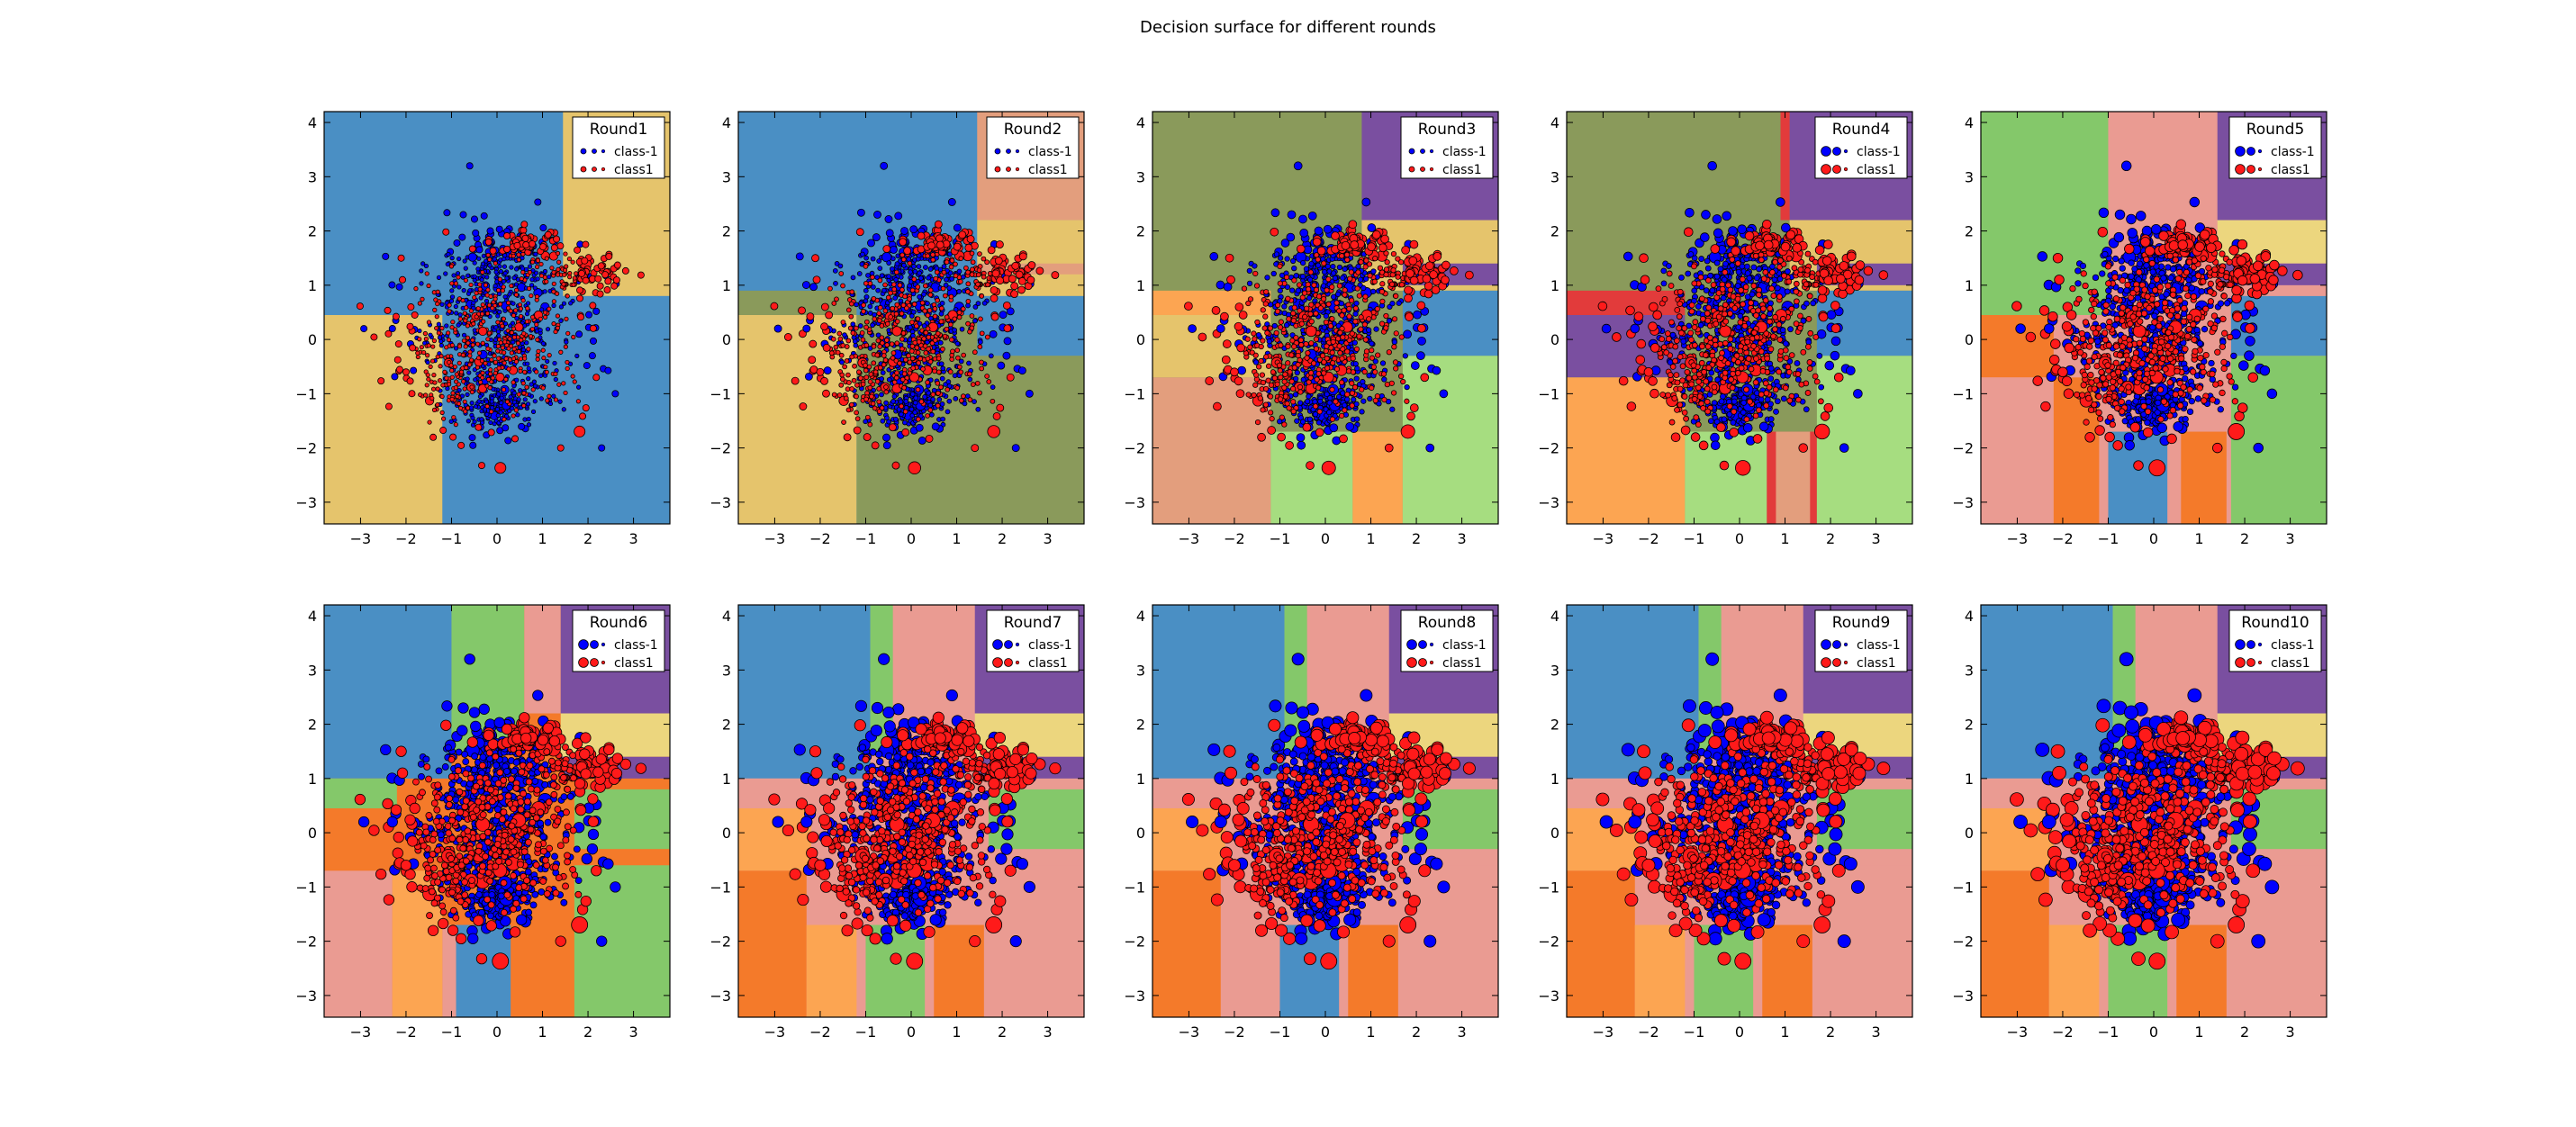  What do you see at coordinates (1050, 152) in the screenshot?
I see `legend-entry-class-neg: class-1` at bounding box center [1050, 152].